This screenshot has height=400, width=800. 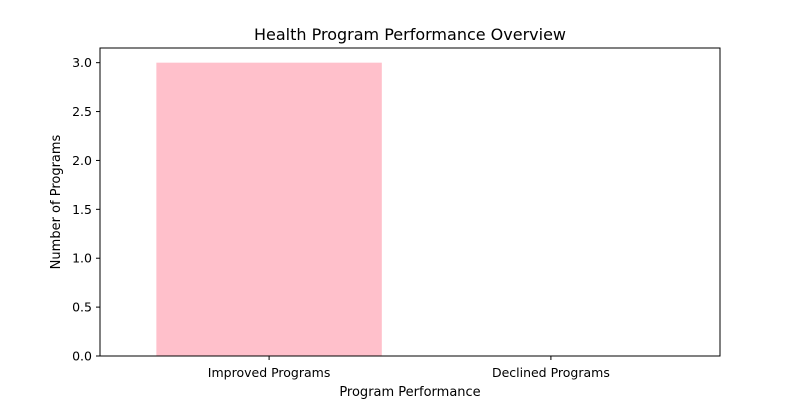 What do you see at coordinates (269, 372) in the screenshot?
I see `x-tick-label: Improved Programs` at bounding box center [269, 372].